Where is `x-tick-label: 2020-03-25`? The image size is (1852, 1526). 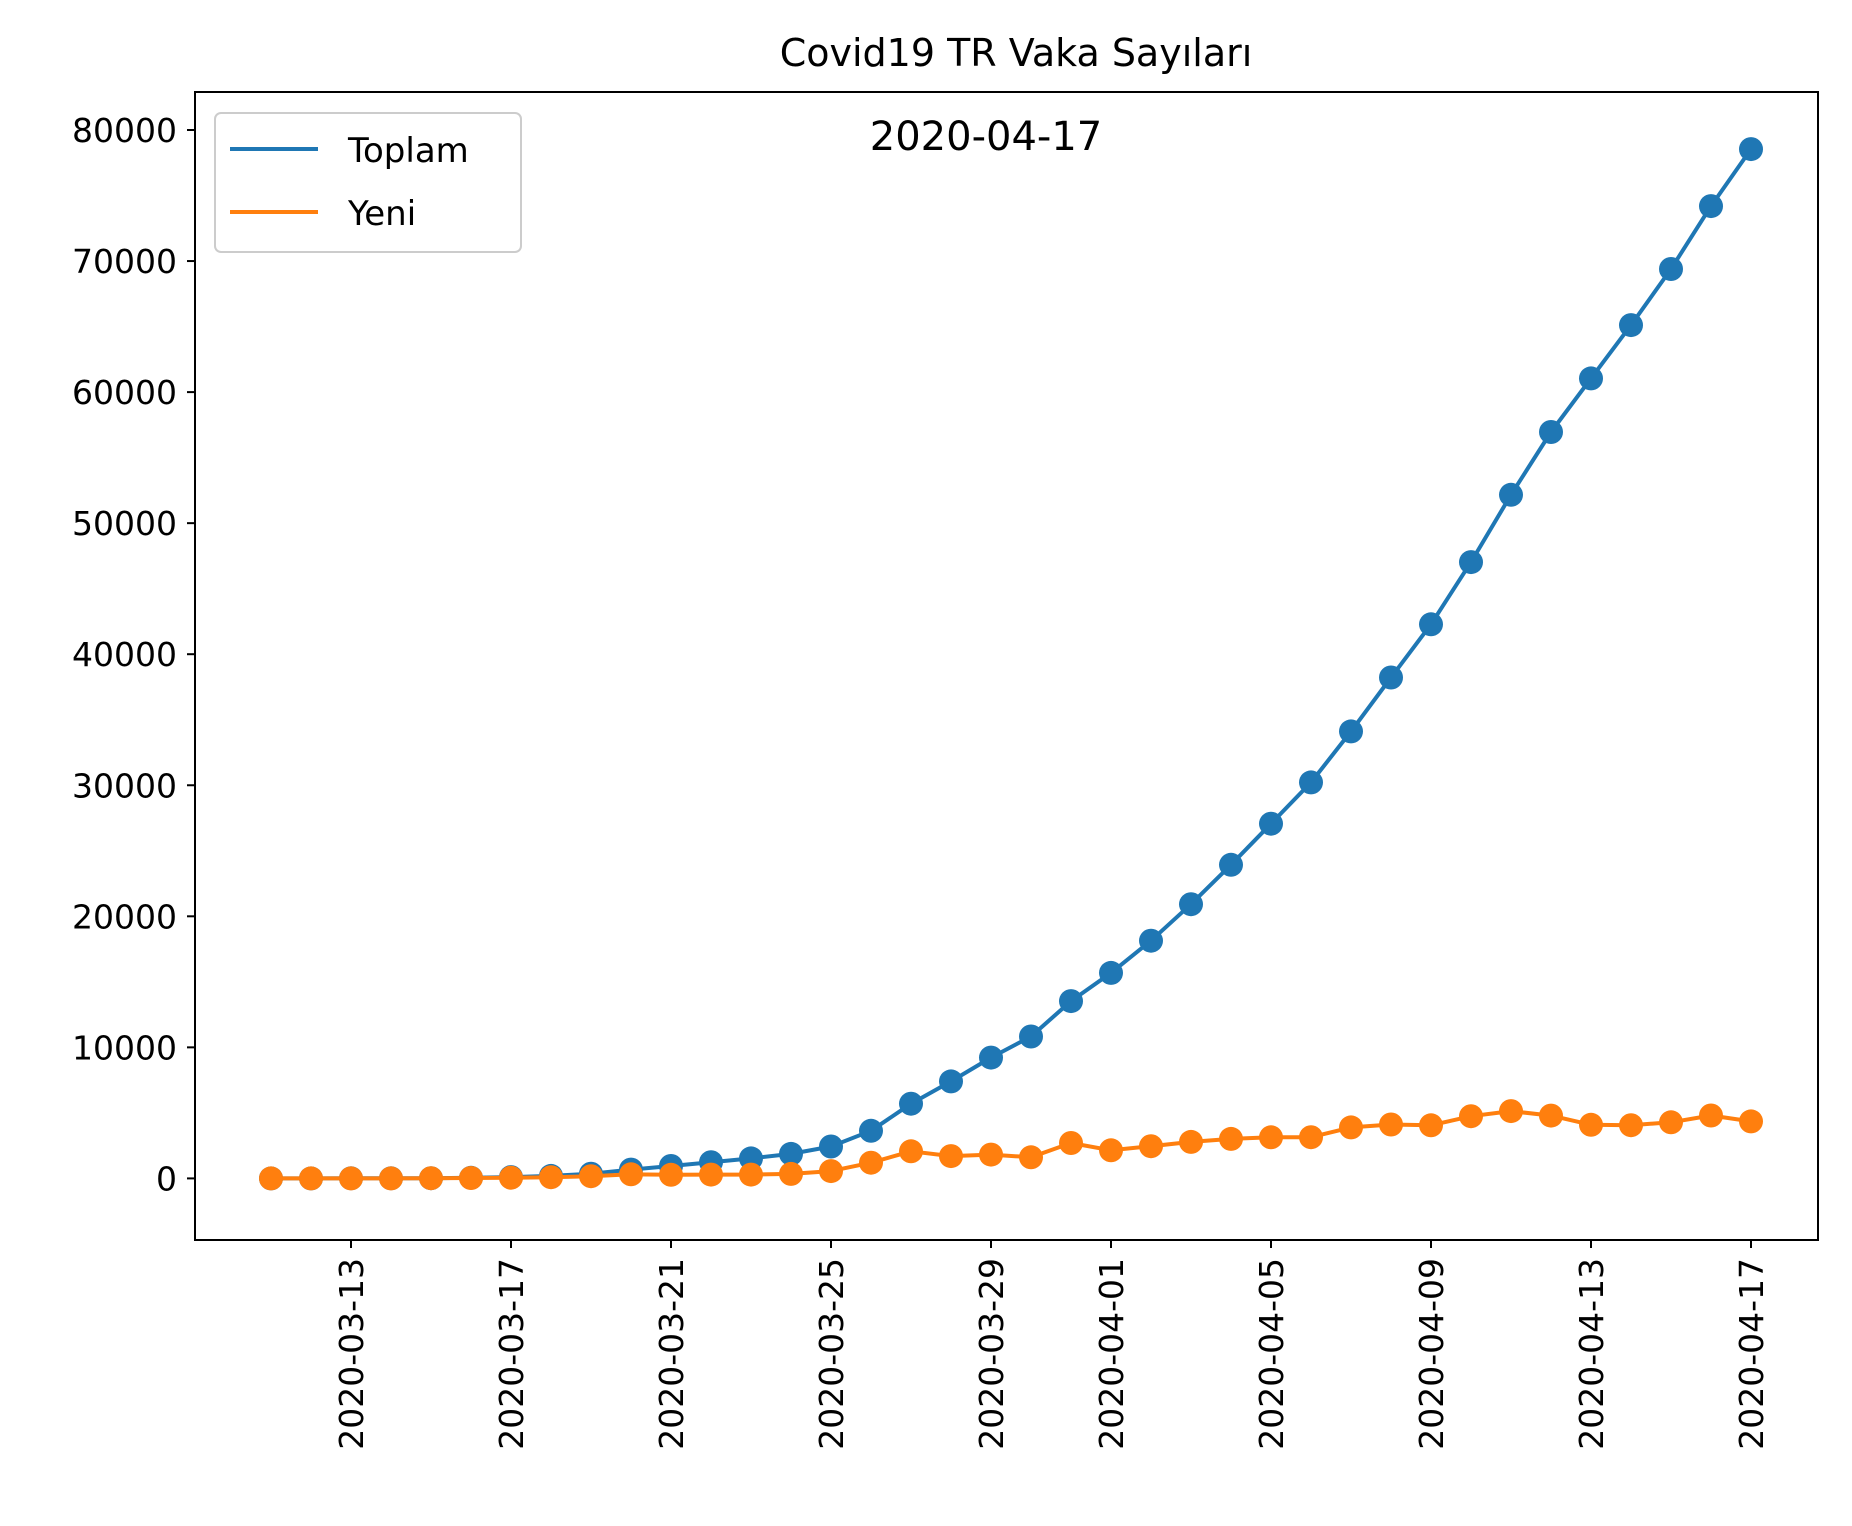 x-tick-label: 2020-03-25 is located at coordinates (831, 1354).